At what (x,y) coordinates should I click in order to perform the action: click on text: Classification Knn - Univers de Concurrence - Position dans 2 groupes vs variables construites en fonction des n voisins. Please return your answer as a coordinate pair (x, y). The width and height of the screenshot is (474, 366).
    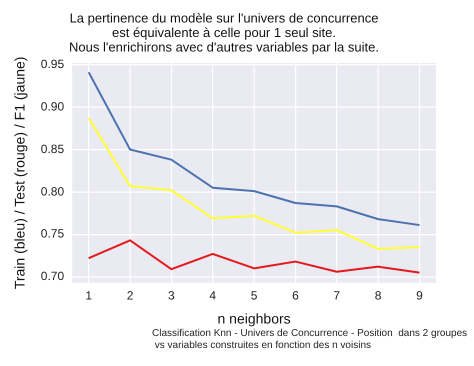
    Looking at the image, I should click on (310, 339).